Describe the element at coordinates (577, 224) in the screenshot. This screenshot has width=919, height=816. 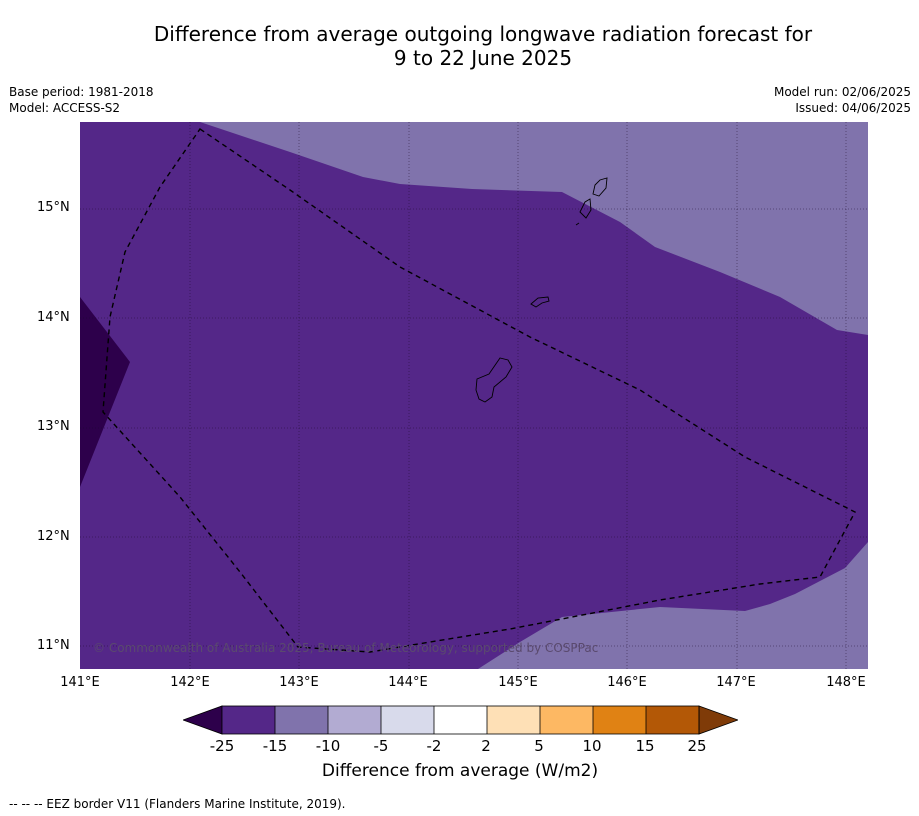
I see `island-aguijan` at that location.